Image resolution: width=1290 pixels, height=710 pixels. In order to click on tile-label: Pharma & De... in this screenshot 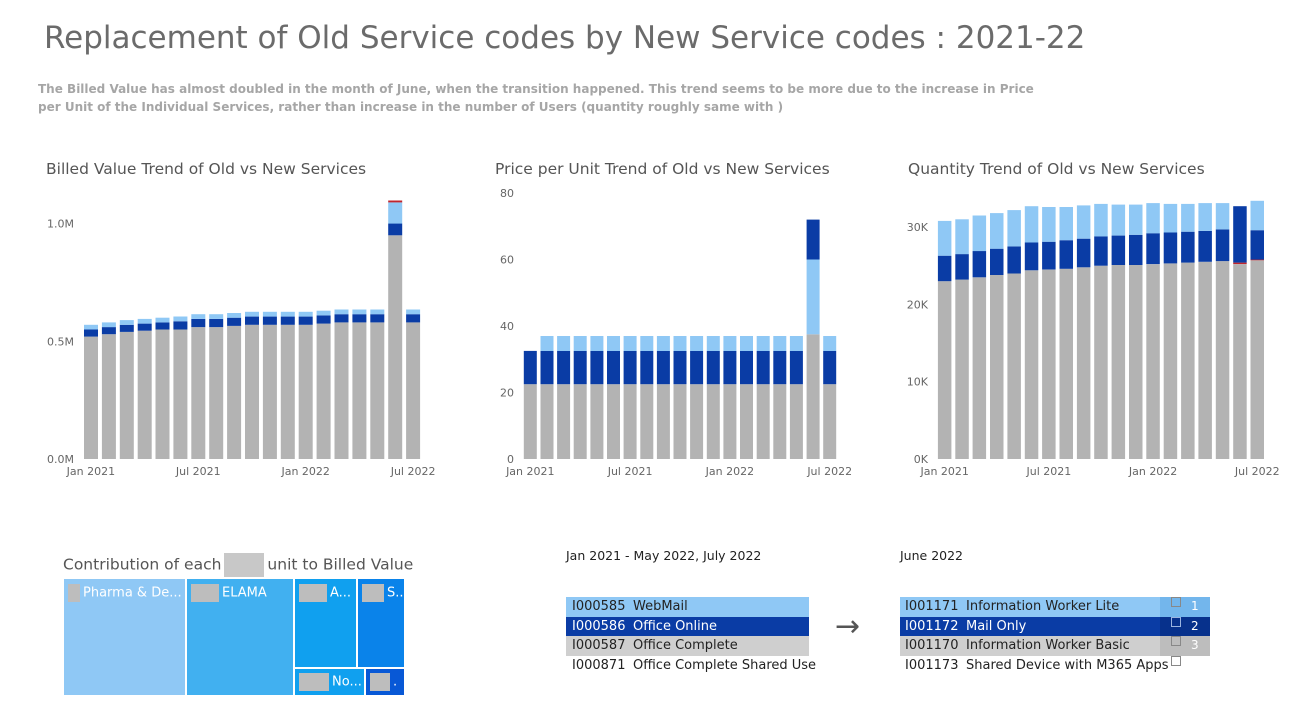, I will do `click(132, 593)`.